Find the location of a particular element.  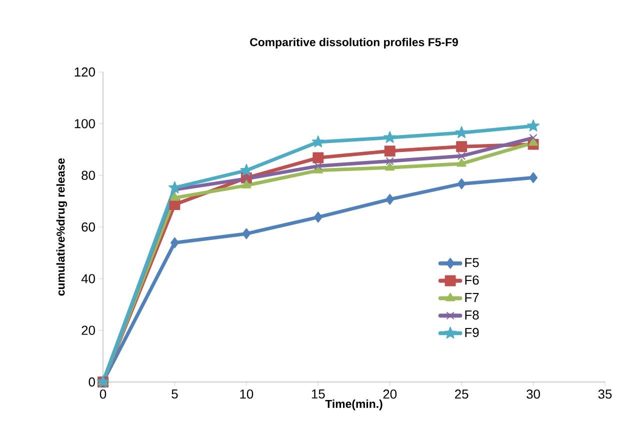

chart-title: Comparitive dissolution profiles F5-F9 is located at coordinates (354, 43).